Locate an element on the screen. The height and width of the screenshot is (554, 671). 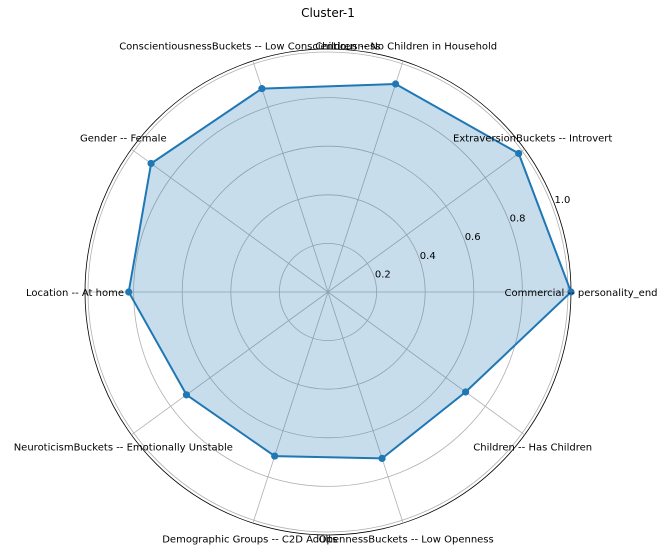
category-label: Commercial -- personality_end is located at coordinates (580, 293).